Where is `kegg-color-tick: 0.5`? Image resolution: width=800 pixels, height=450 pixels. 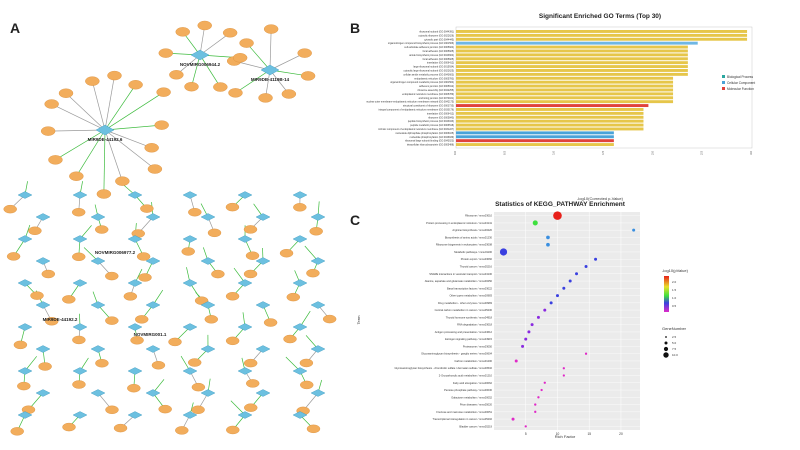 kegg-color-tick: 0.5 is located at coordinates (674, 306).